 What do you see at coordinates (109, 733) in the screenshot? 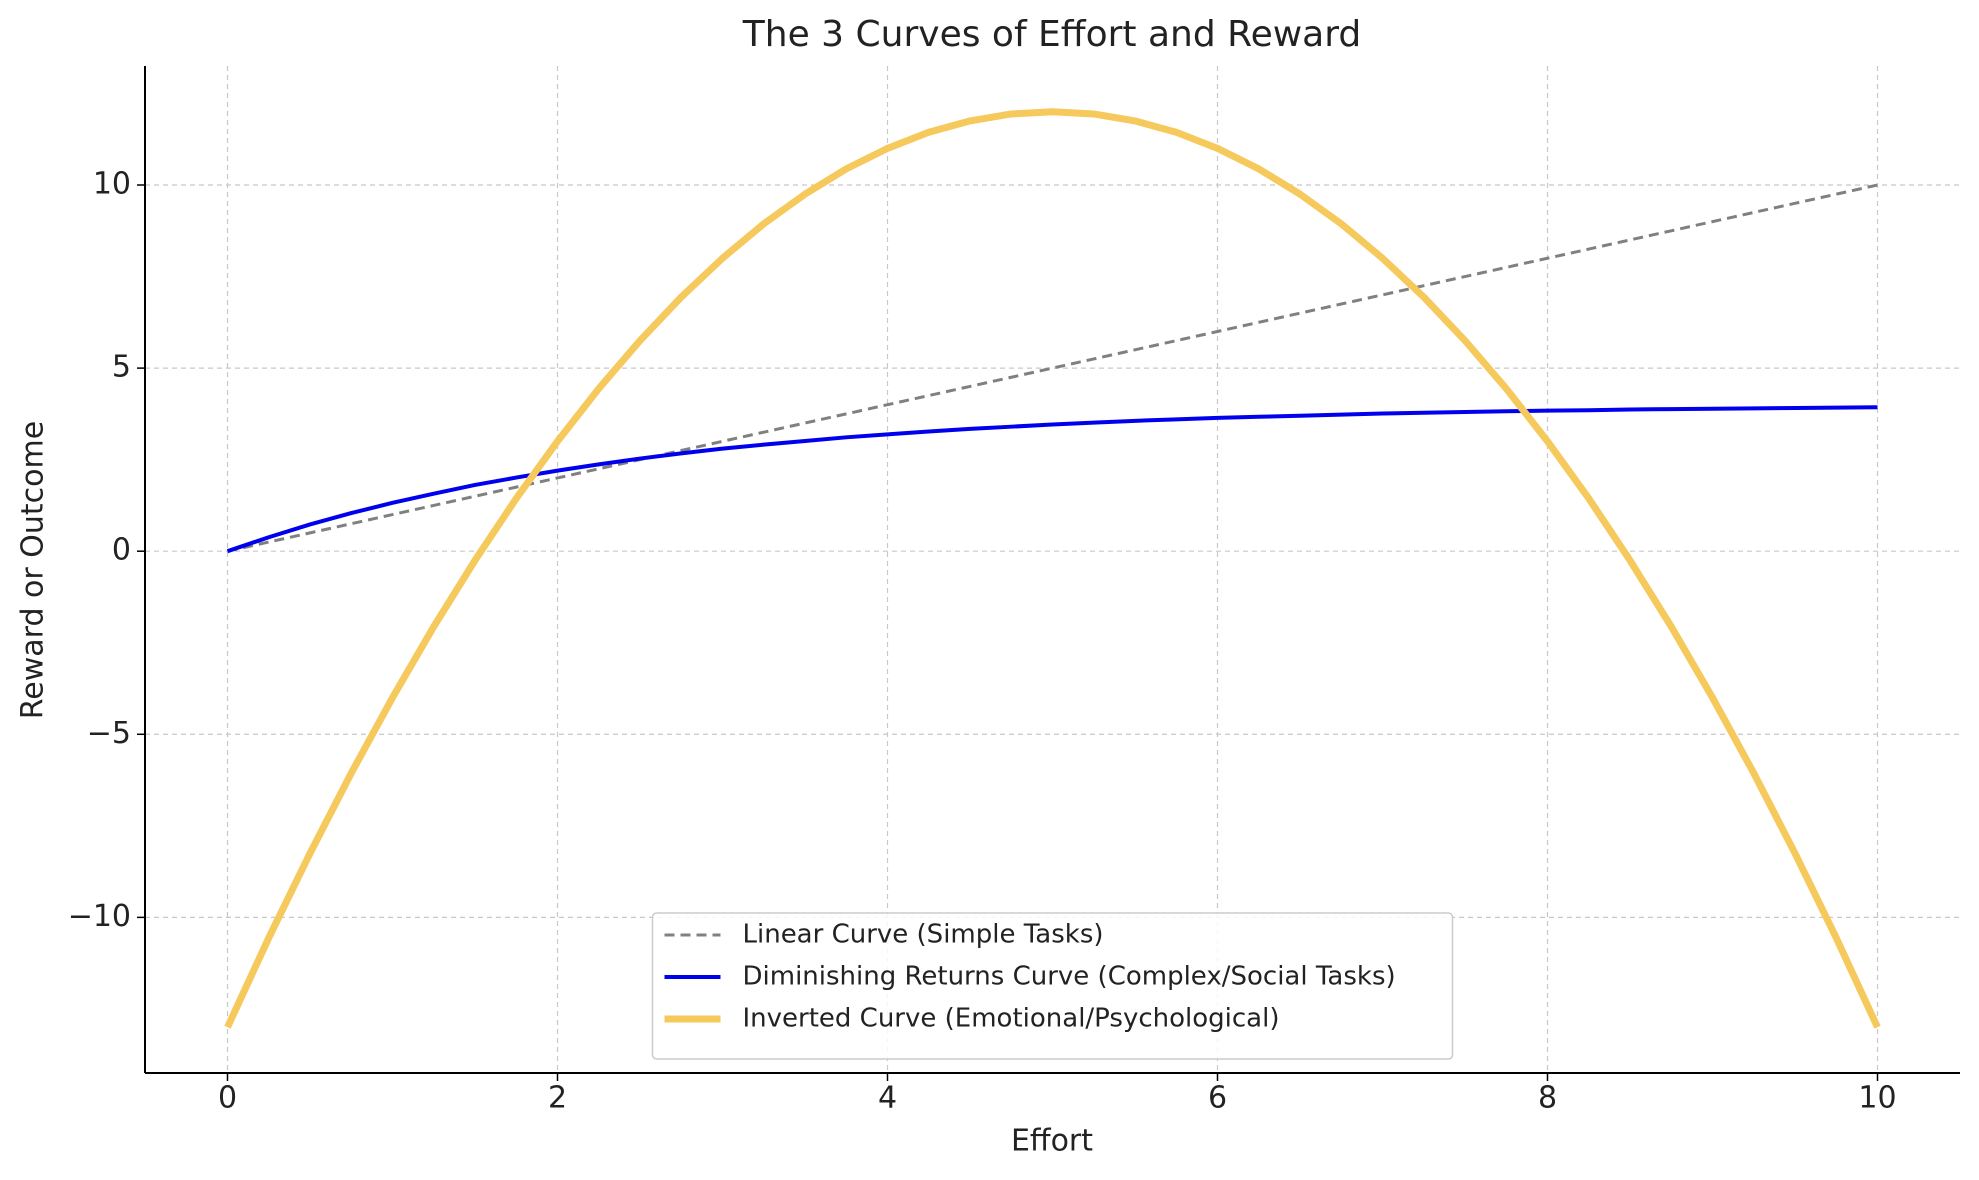
I see `y-tick-label: −5` at bounding box center [109, 733].